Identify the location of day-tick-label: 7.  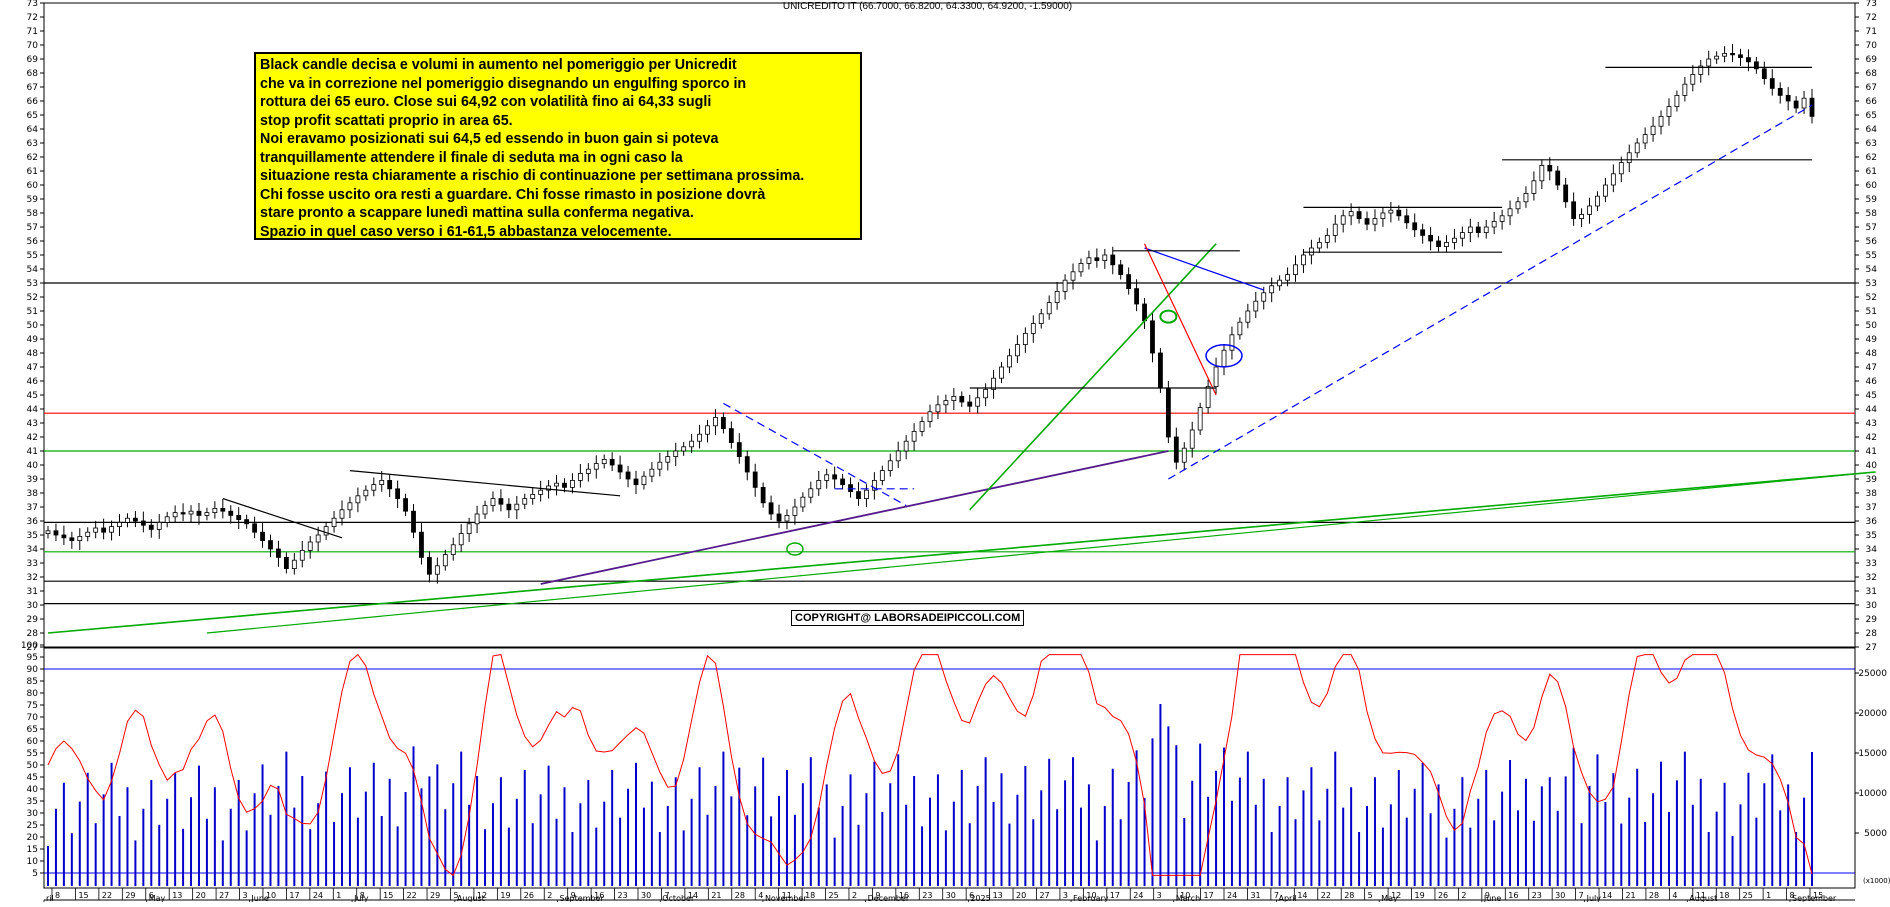
(1581, 895).